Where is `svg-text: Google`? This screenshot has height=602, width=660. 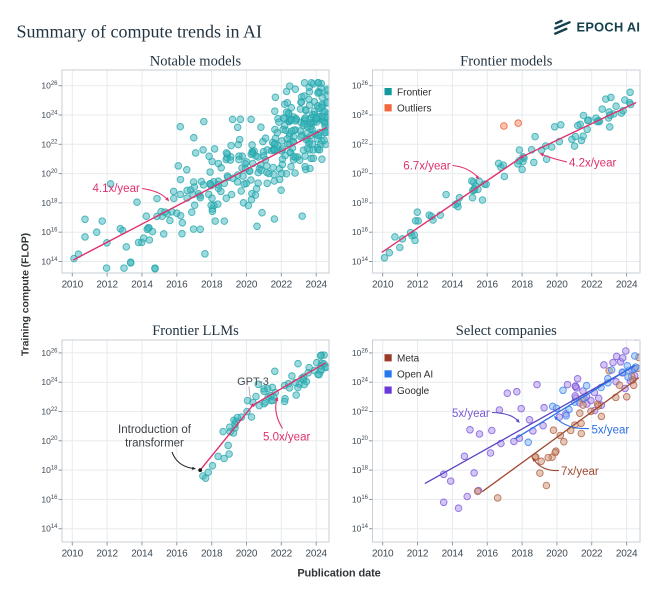 svg-text: Google is located at coordinates (413, 391).